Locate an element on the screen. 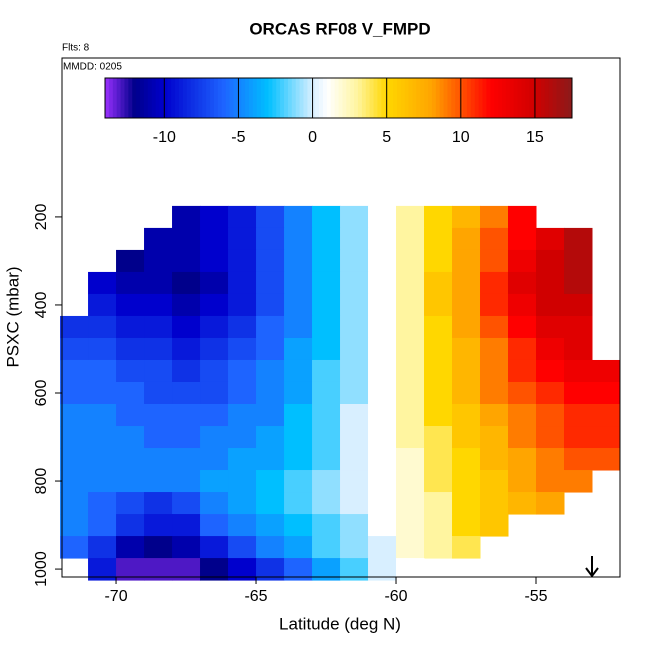 The height and width of the screenshot is (650, 650). x-tick-label: -60 is located at coordinates (395, 596).